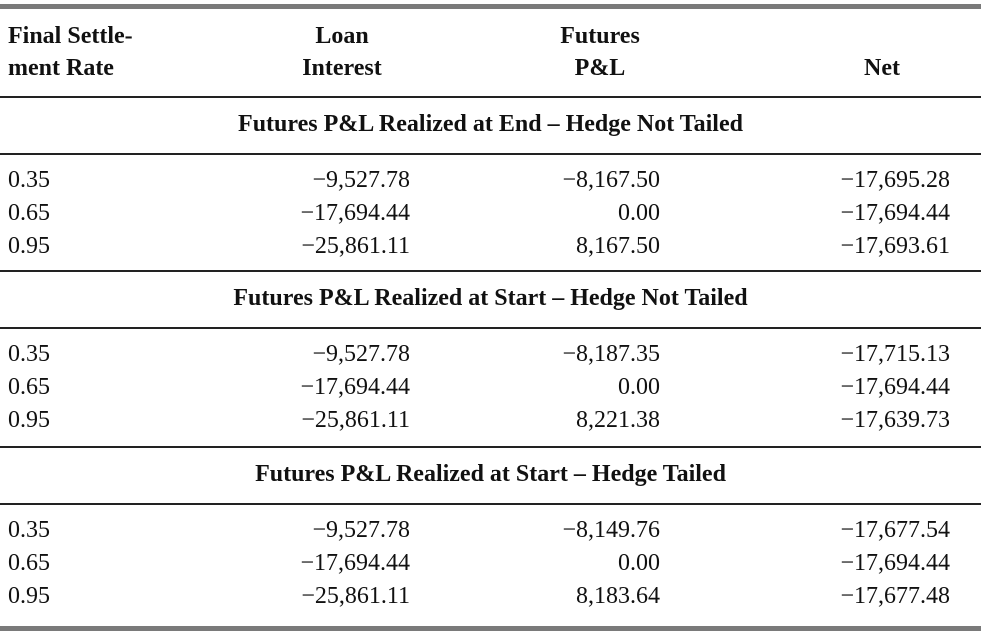  I want to click on header-net: Net, so click(882, 68).